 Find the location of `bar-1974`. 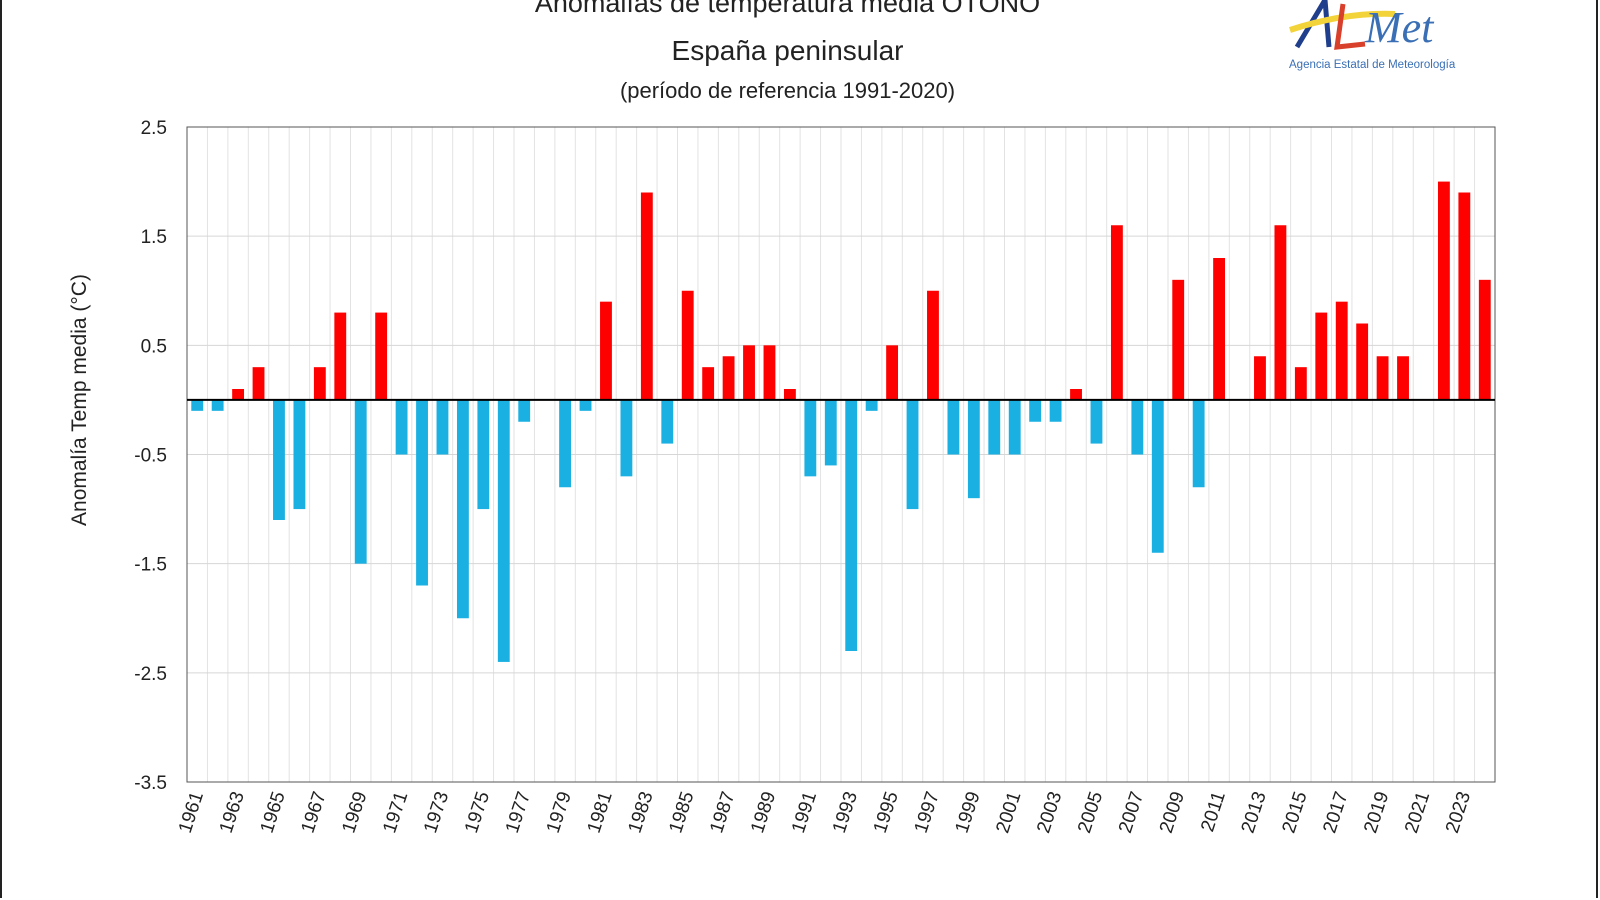

bar-1974 is located at coordinates (462, 509).